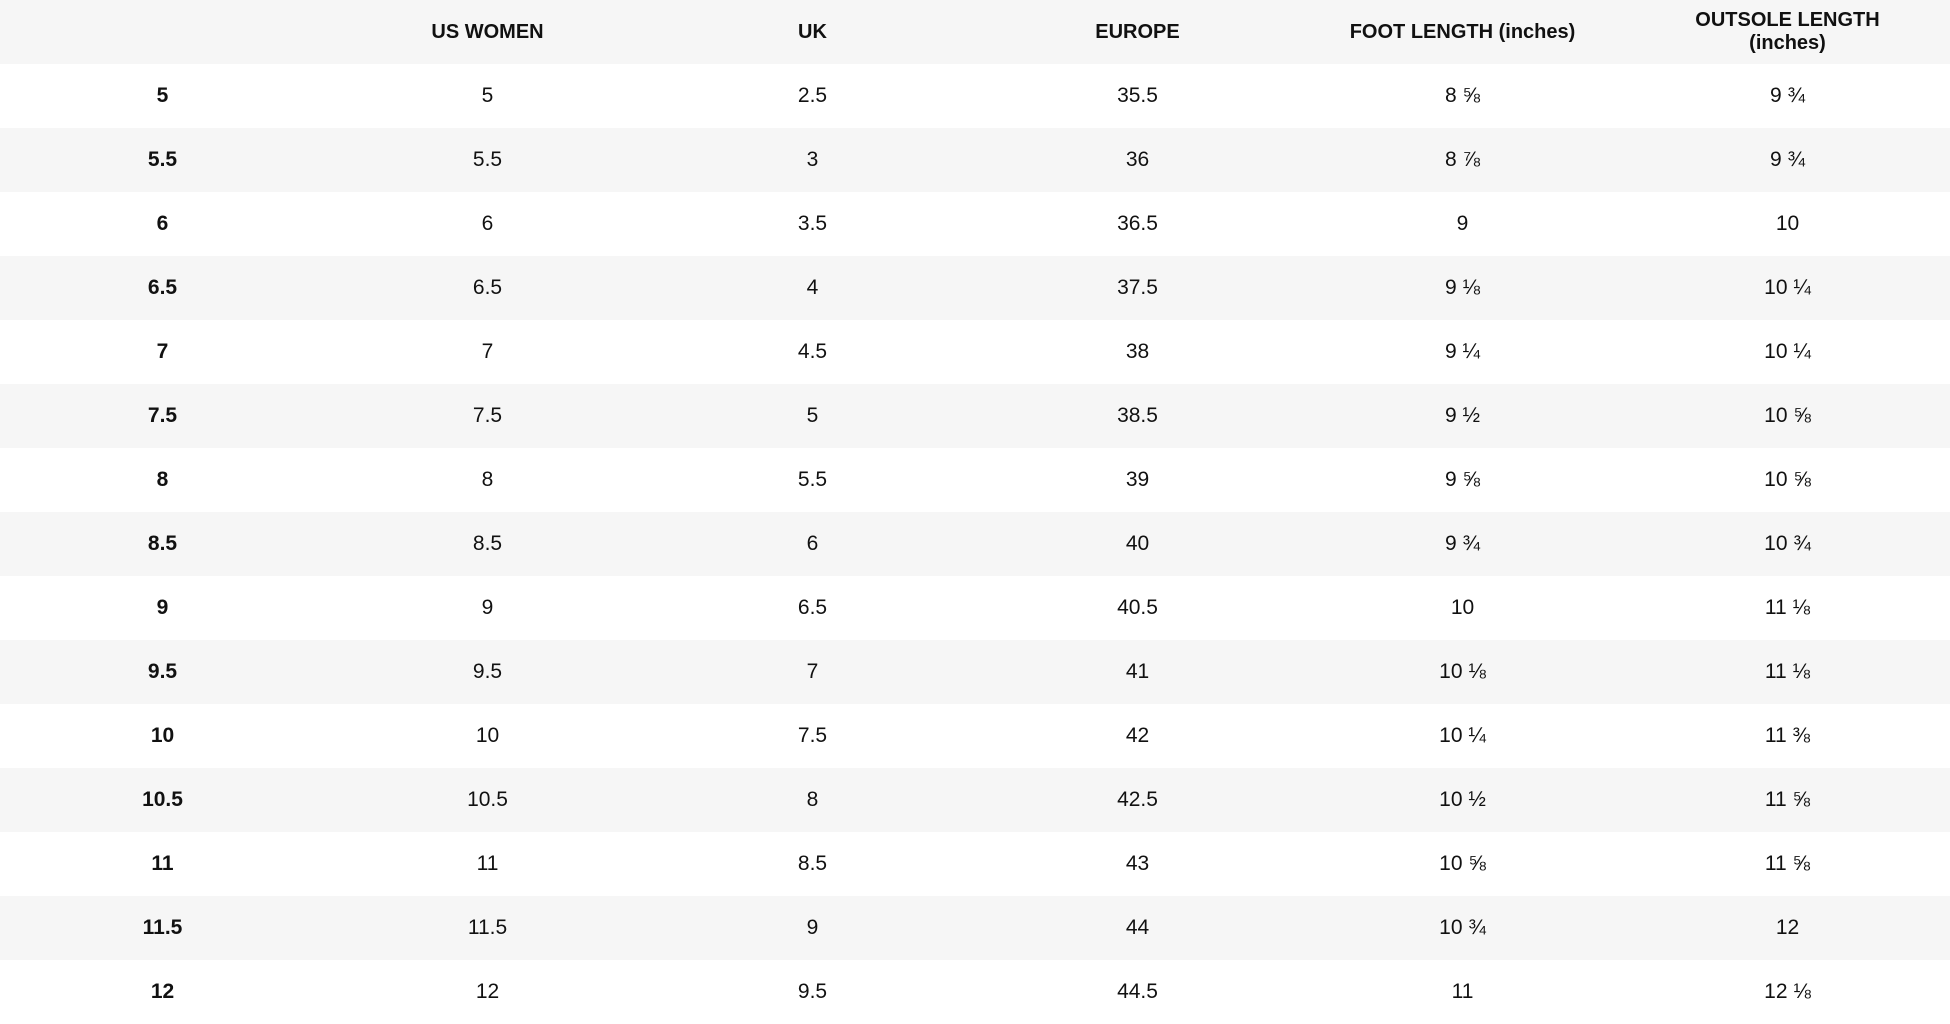  I want to click on row-header-cell: 6, so click(162, 223).